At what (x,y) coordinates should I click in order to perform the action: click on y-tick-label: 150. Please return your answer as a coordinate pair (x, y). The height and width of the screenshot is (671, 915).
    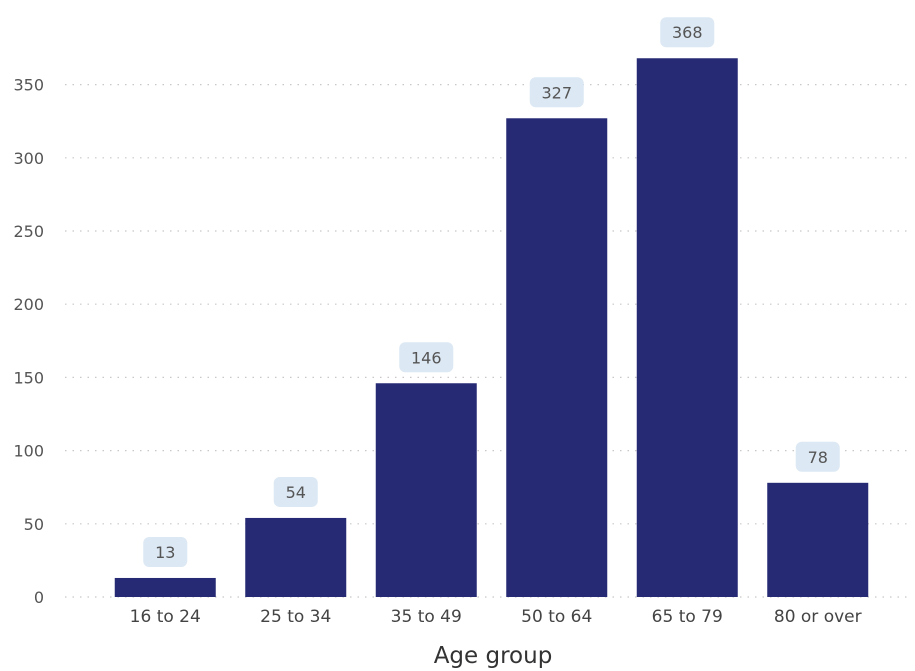
    Looking at the image, I should click on (28, 377).